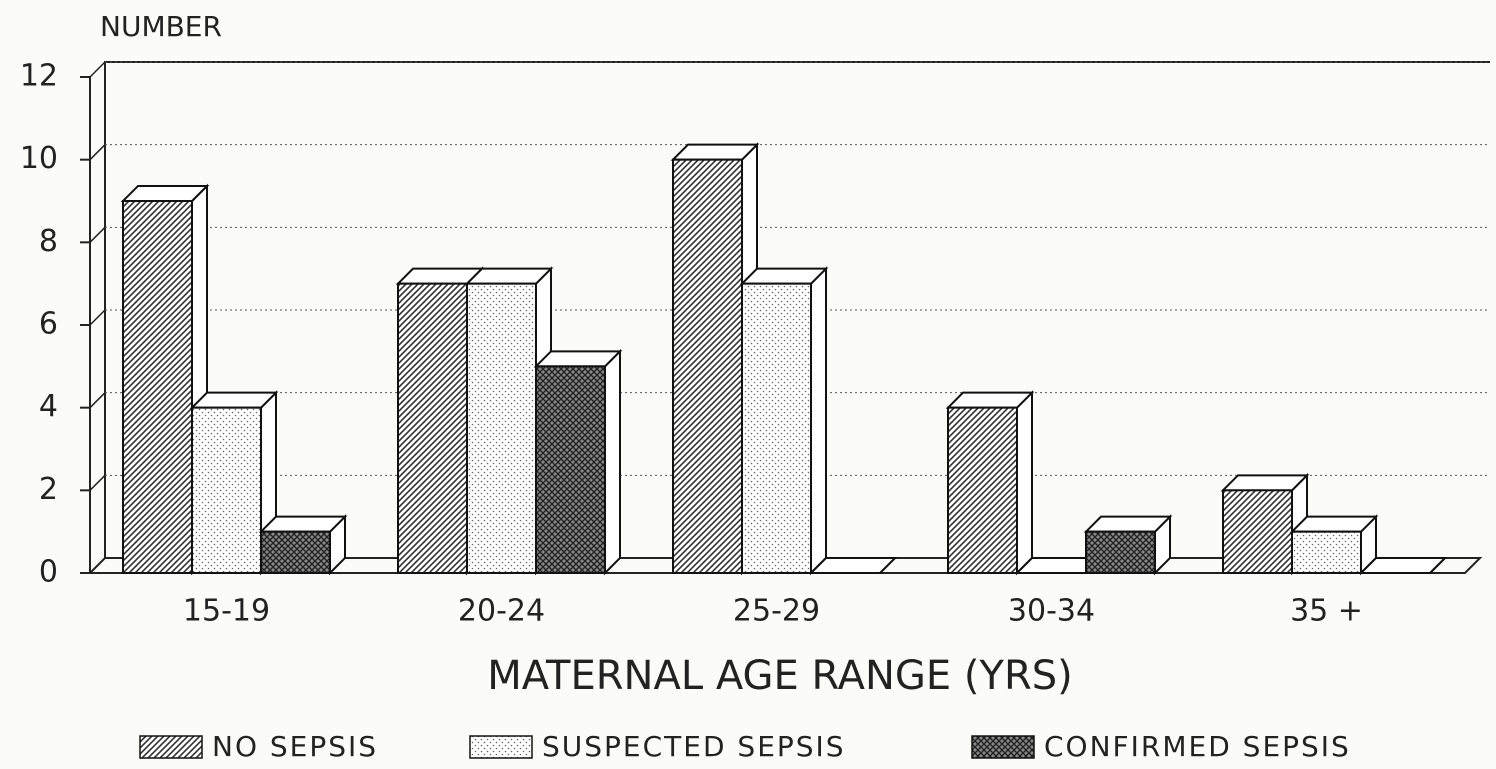 The width and height of the screenshot is (1496, 769). Describe the element at coordinates (501, 611) in the screenshot. I see `x-tick-label: 20-24` at that location.